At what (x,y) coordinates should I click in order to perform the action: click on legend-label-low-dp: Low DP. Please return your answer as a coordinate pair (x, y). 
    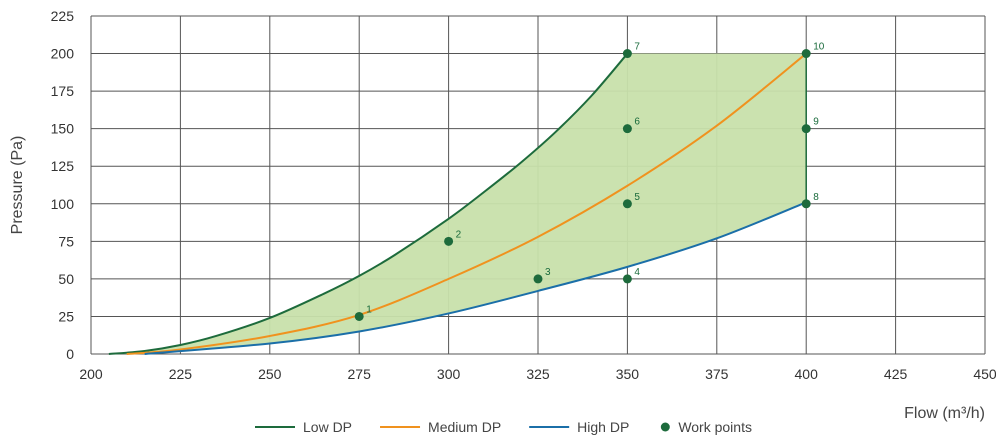
    Looking at the image, I should click on (327, 427).